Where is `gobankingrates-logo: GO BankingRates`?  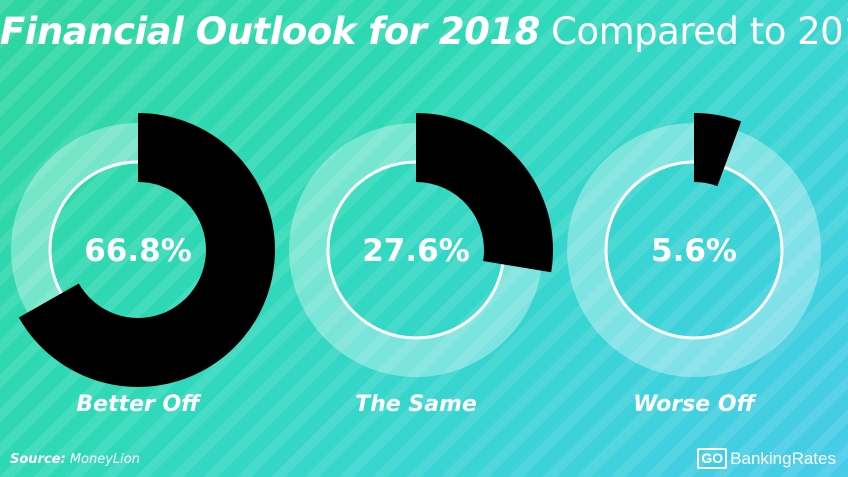
gobankingrates-logo: GO BankingRates is located at coordinates (766, 458).